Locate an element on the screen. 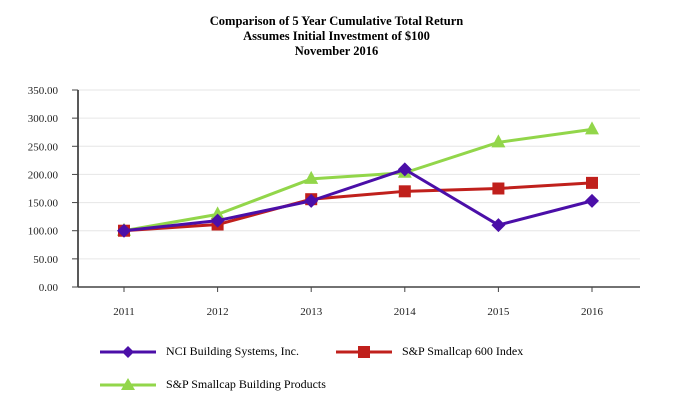  y-tick-label: 350.00 is located at coordinates (43, 91).